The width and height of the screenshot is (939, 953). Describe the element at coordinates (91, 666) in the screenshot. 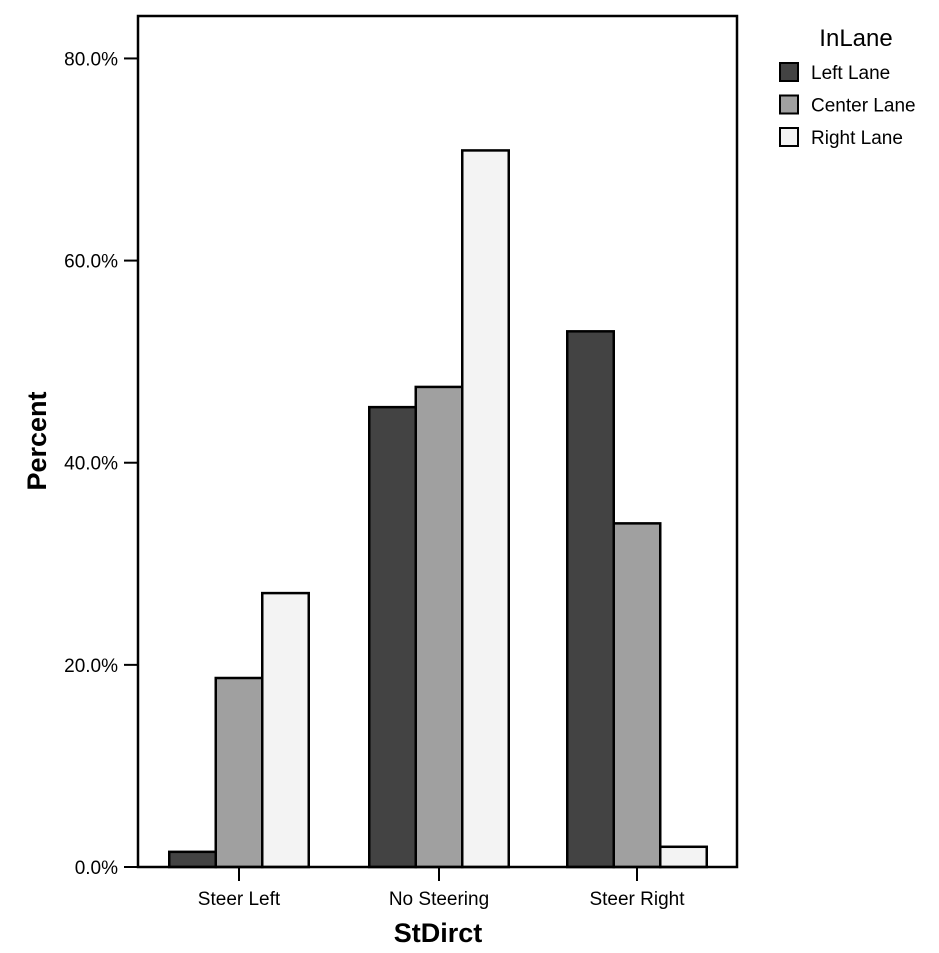

I see `y-tick-label: 20.0%` at that location.